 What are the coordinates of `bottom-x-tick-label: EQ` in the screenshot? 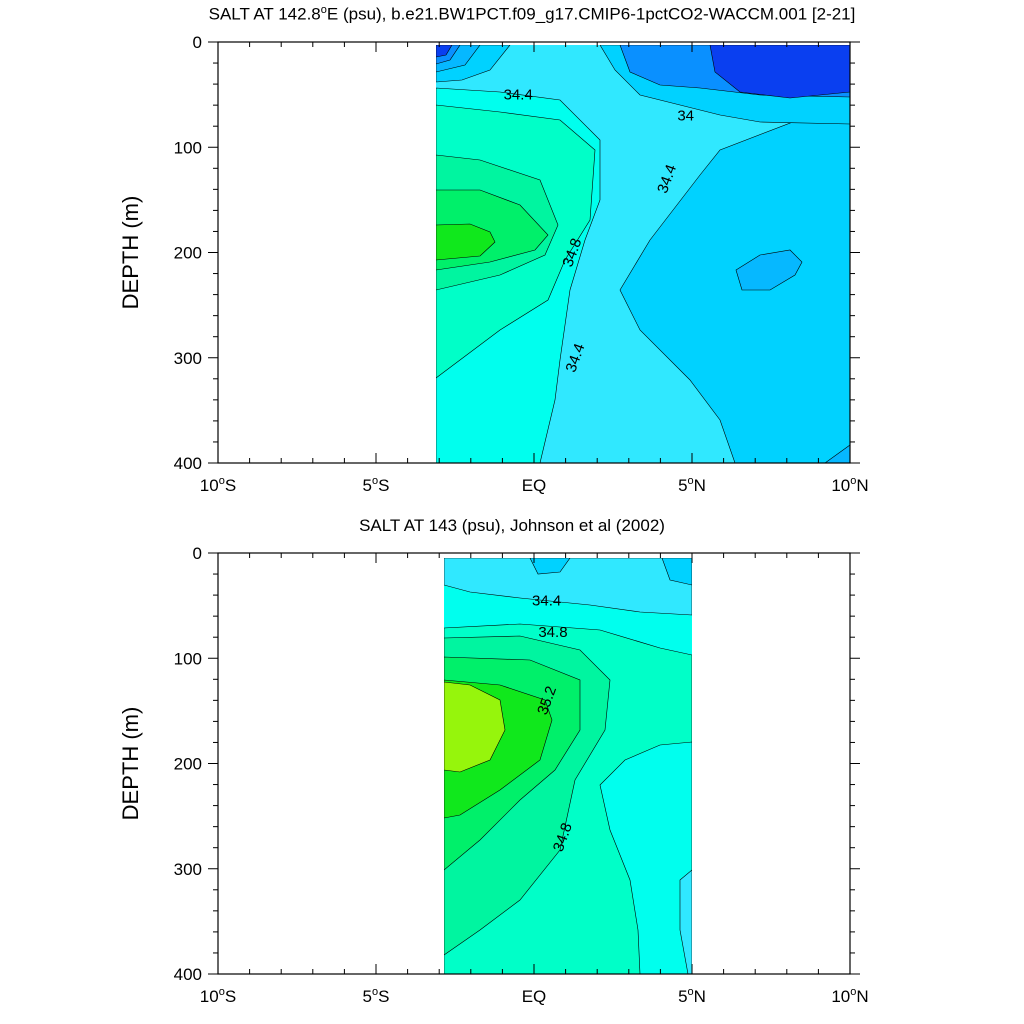 It's located at (534, 996).